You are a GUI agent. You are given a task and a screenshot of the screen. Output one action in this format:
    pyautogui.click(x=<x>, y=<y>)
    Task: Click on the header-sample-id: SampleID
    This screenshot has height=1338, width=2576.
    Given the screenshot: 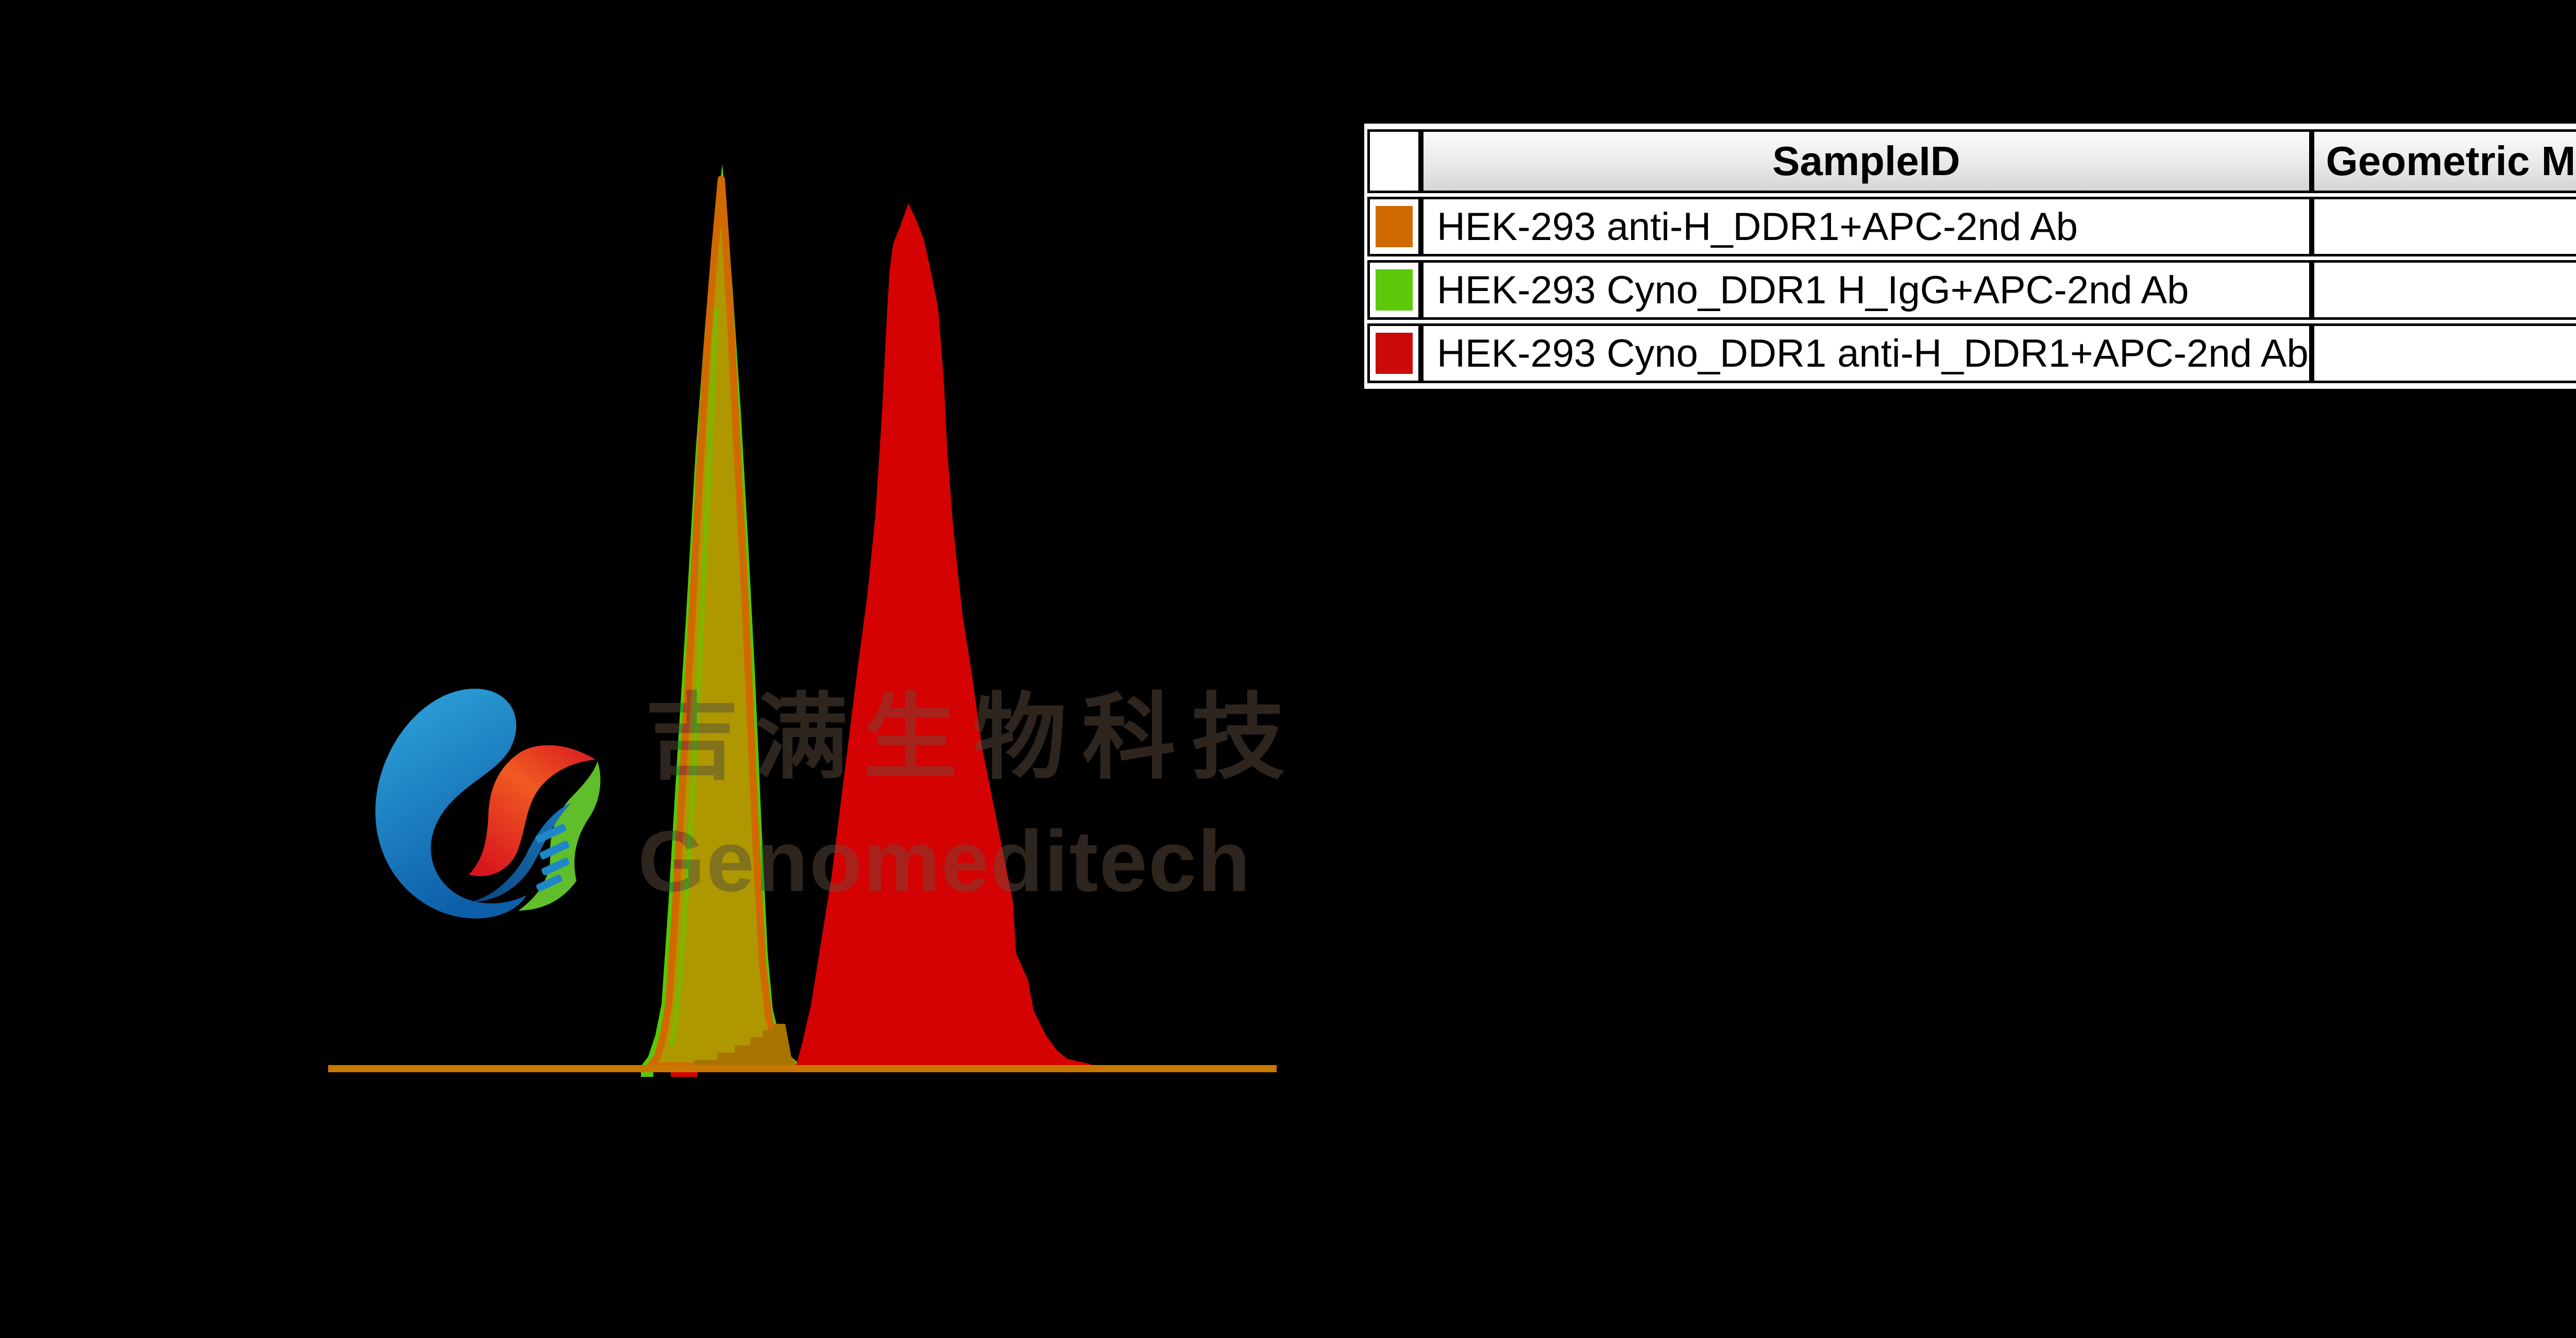 What is the action you would take?
    pyautogui.click(x=1866, y=161)
    